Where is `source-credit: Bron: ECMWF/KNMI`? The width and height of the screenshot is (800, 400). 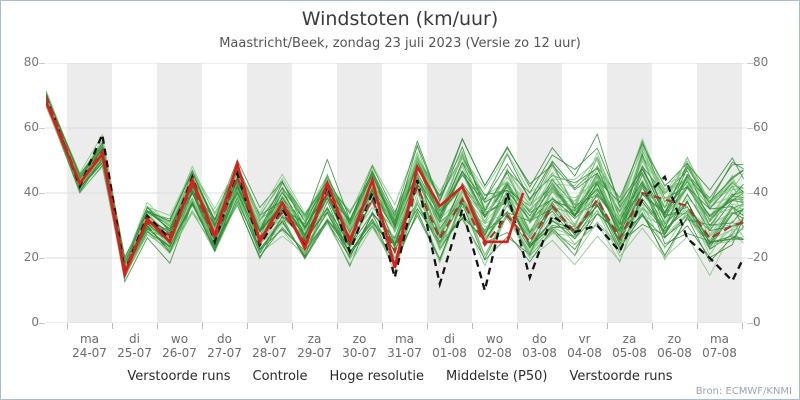 source-credit: Bron: ECMWF/KNMI is located at coordinates (743, 391).